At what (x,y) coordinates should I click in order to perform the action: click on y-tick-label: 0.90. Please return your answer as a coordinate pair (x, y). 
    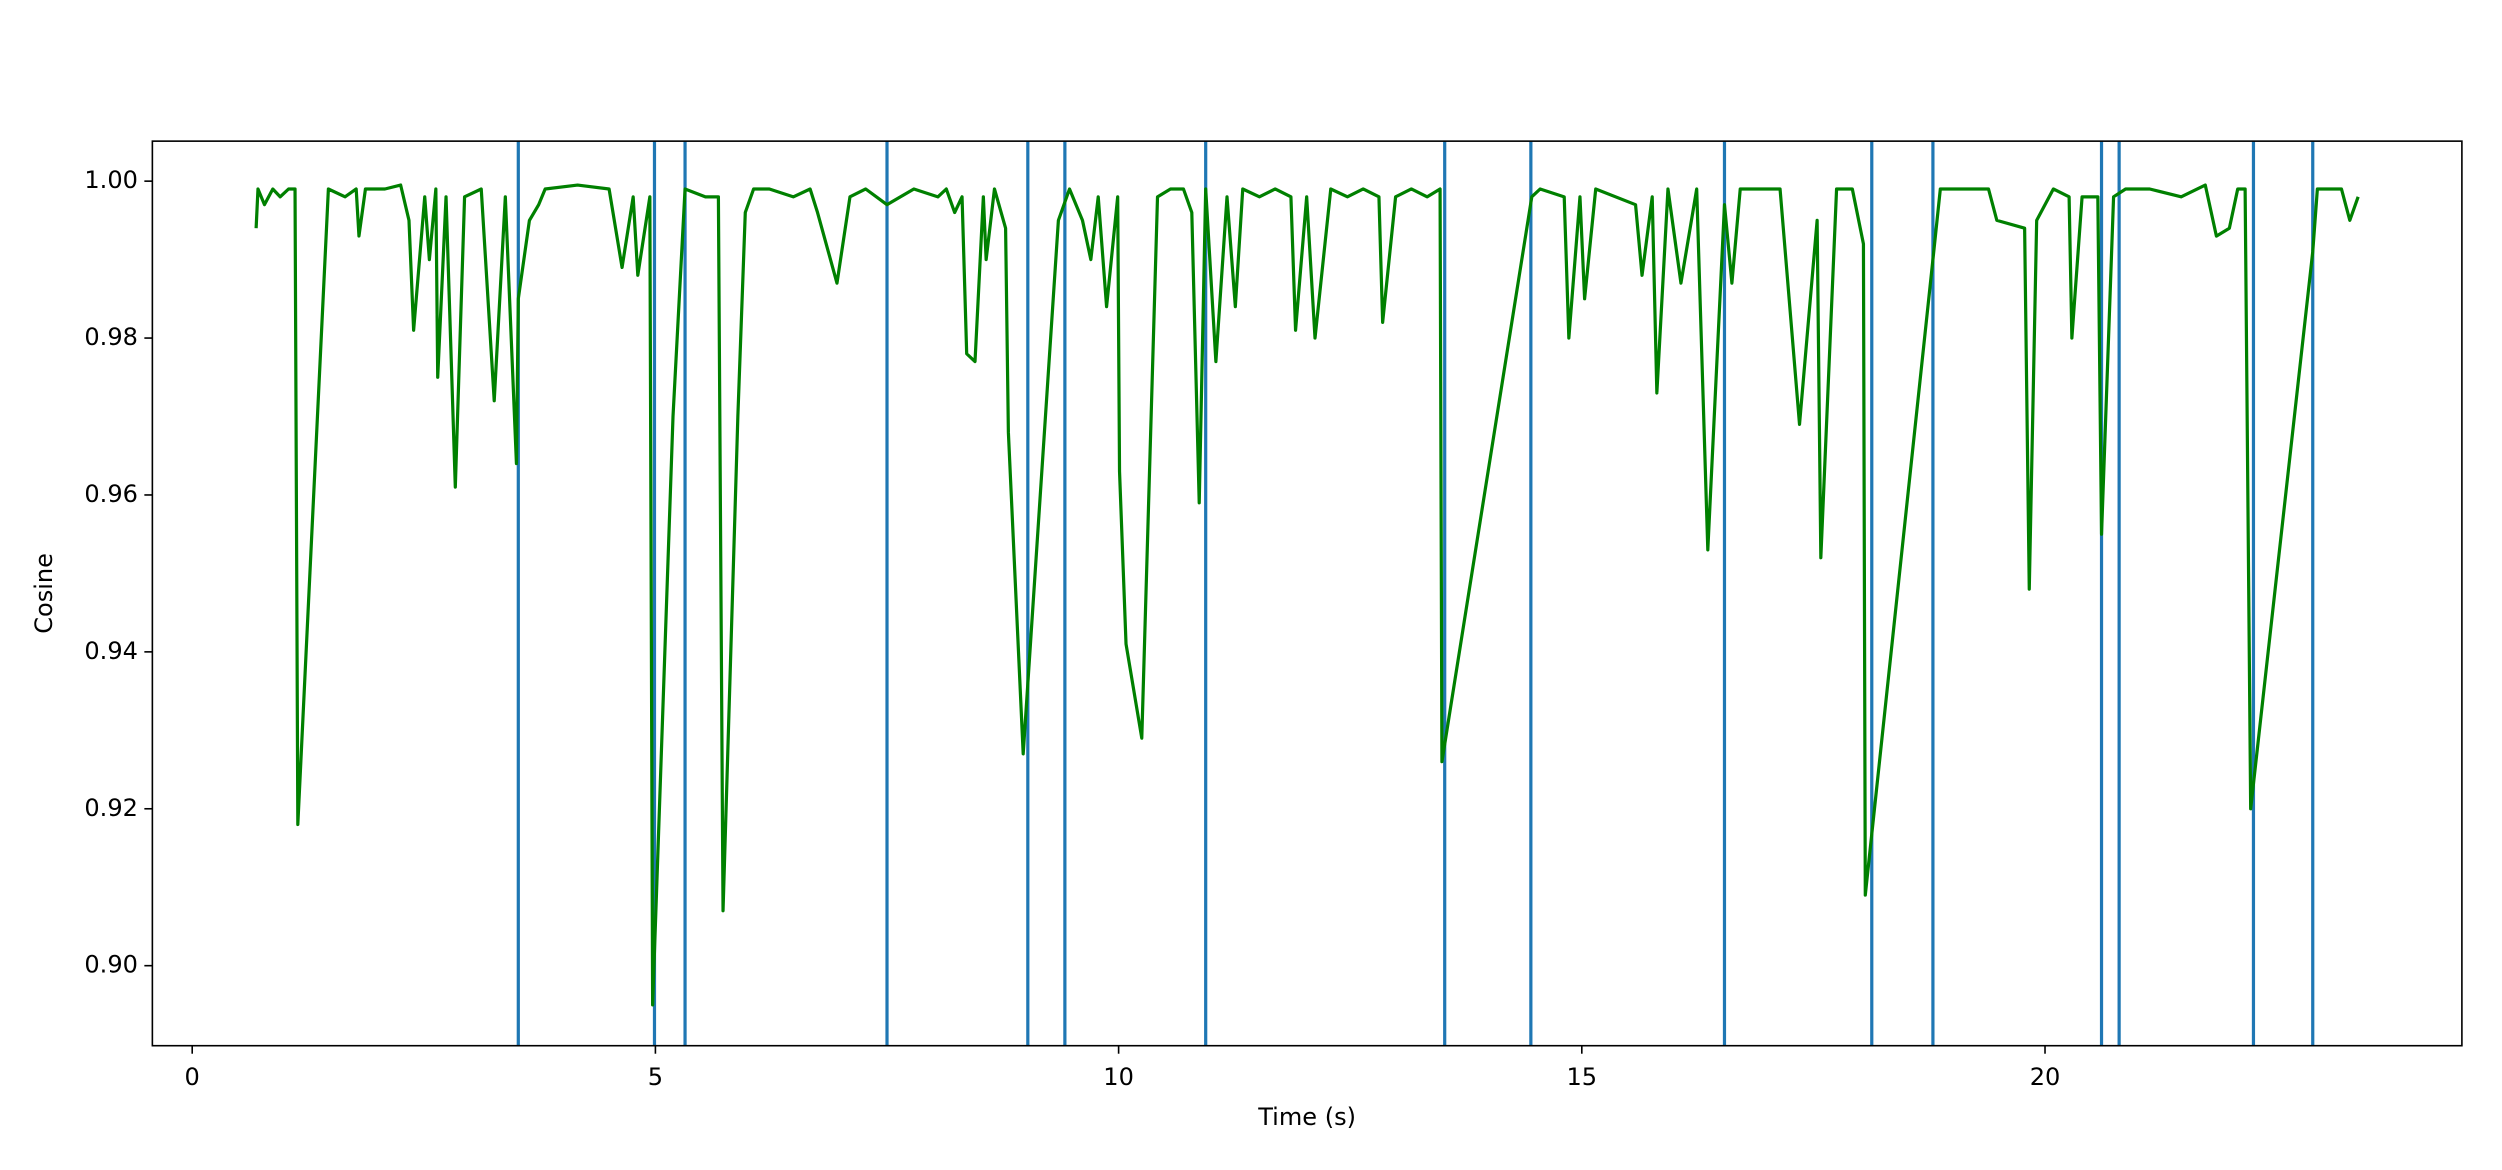
    Looking at the image, I should click on (111, 965).